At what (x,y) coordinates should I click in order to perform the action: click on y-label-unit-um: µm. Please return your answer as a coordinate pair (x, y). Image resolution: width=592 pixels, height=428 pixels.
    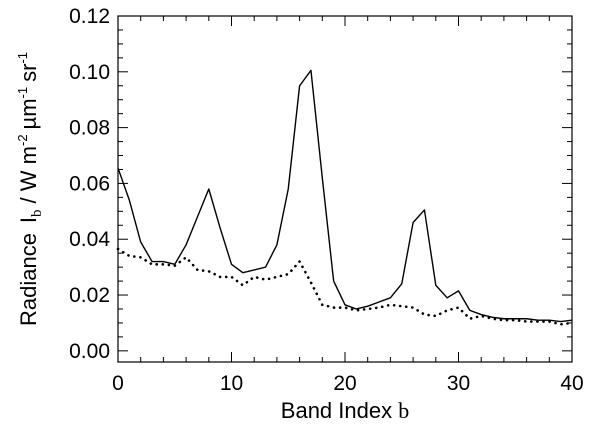
    Looking at the image, I should click on (28, 113).